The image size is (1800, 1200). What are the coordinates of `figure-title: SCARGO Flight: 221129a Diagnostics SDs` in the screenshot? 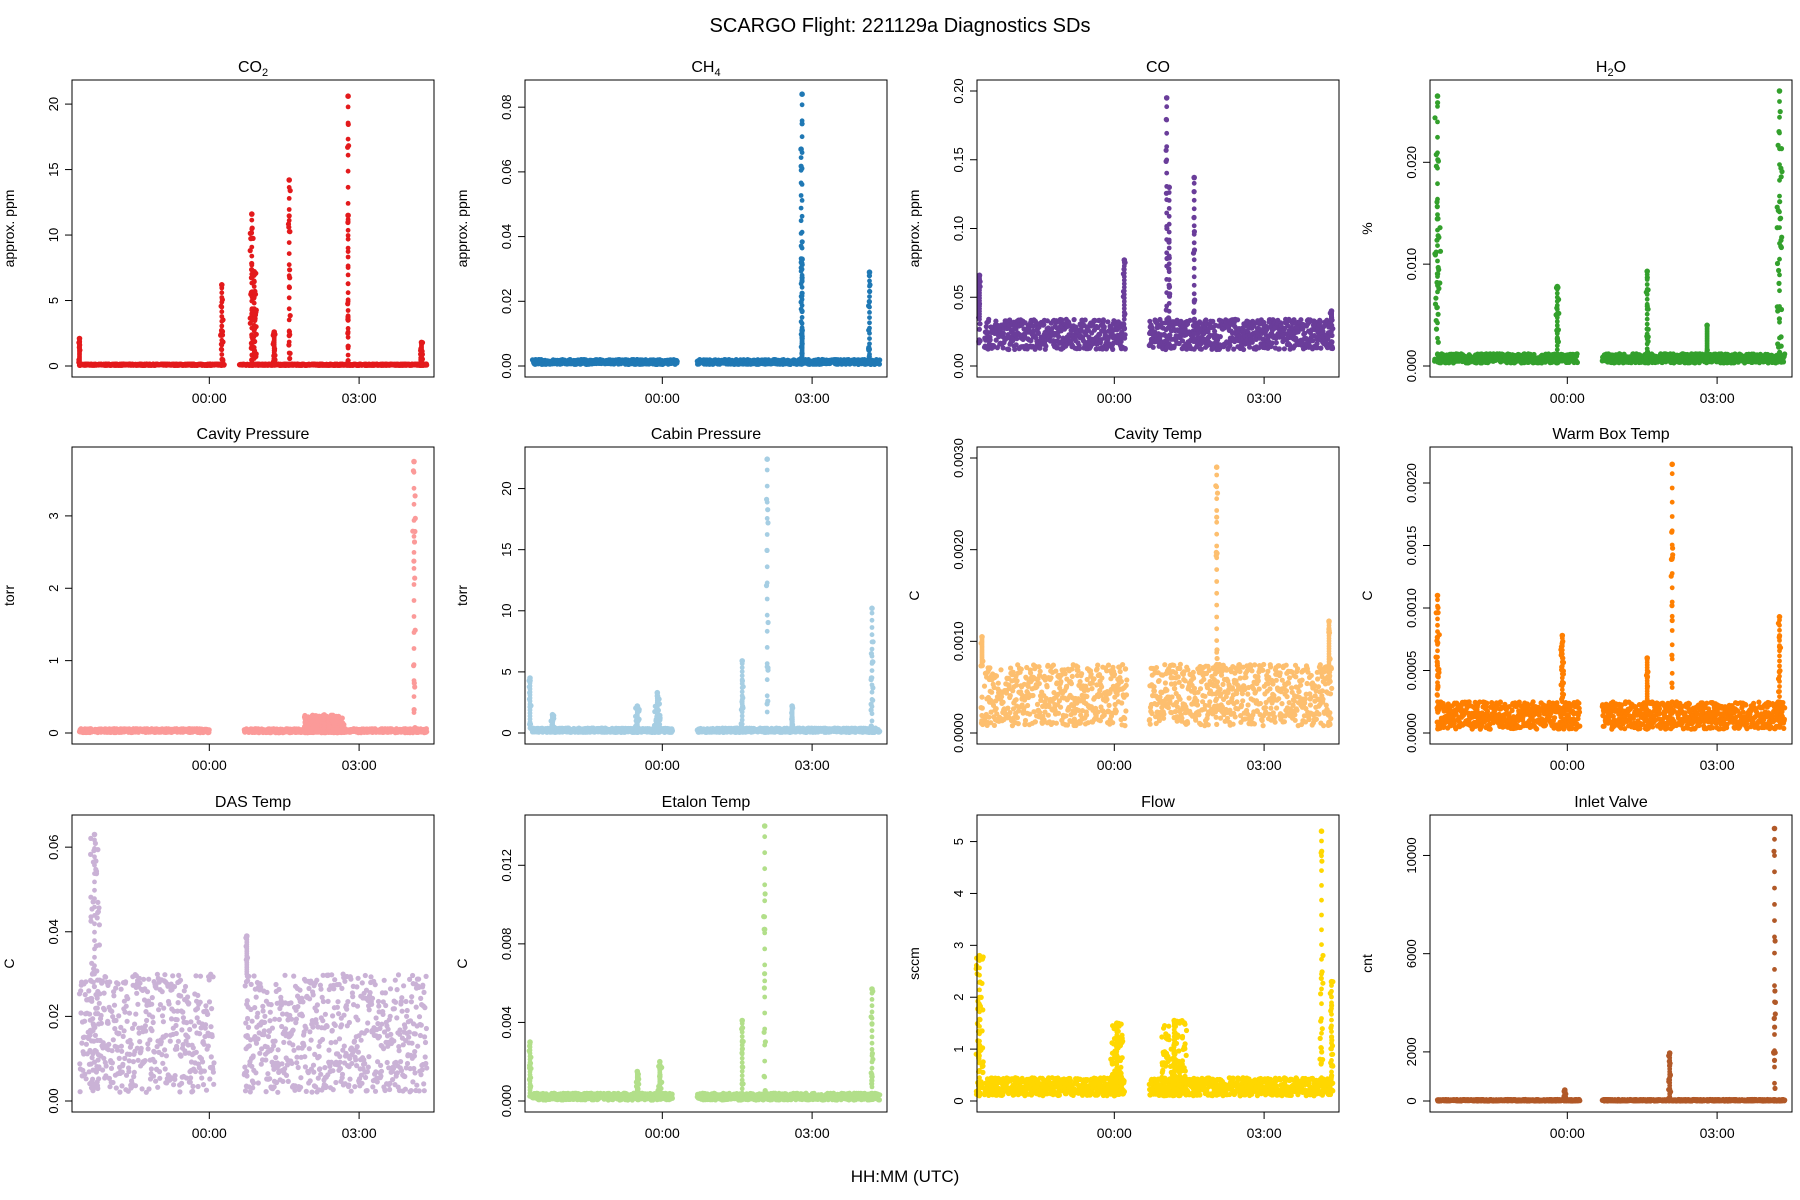 It's located at (900, 26).